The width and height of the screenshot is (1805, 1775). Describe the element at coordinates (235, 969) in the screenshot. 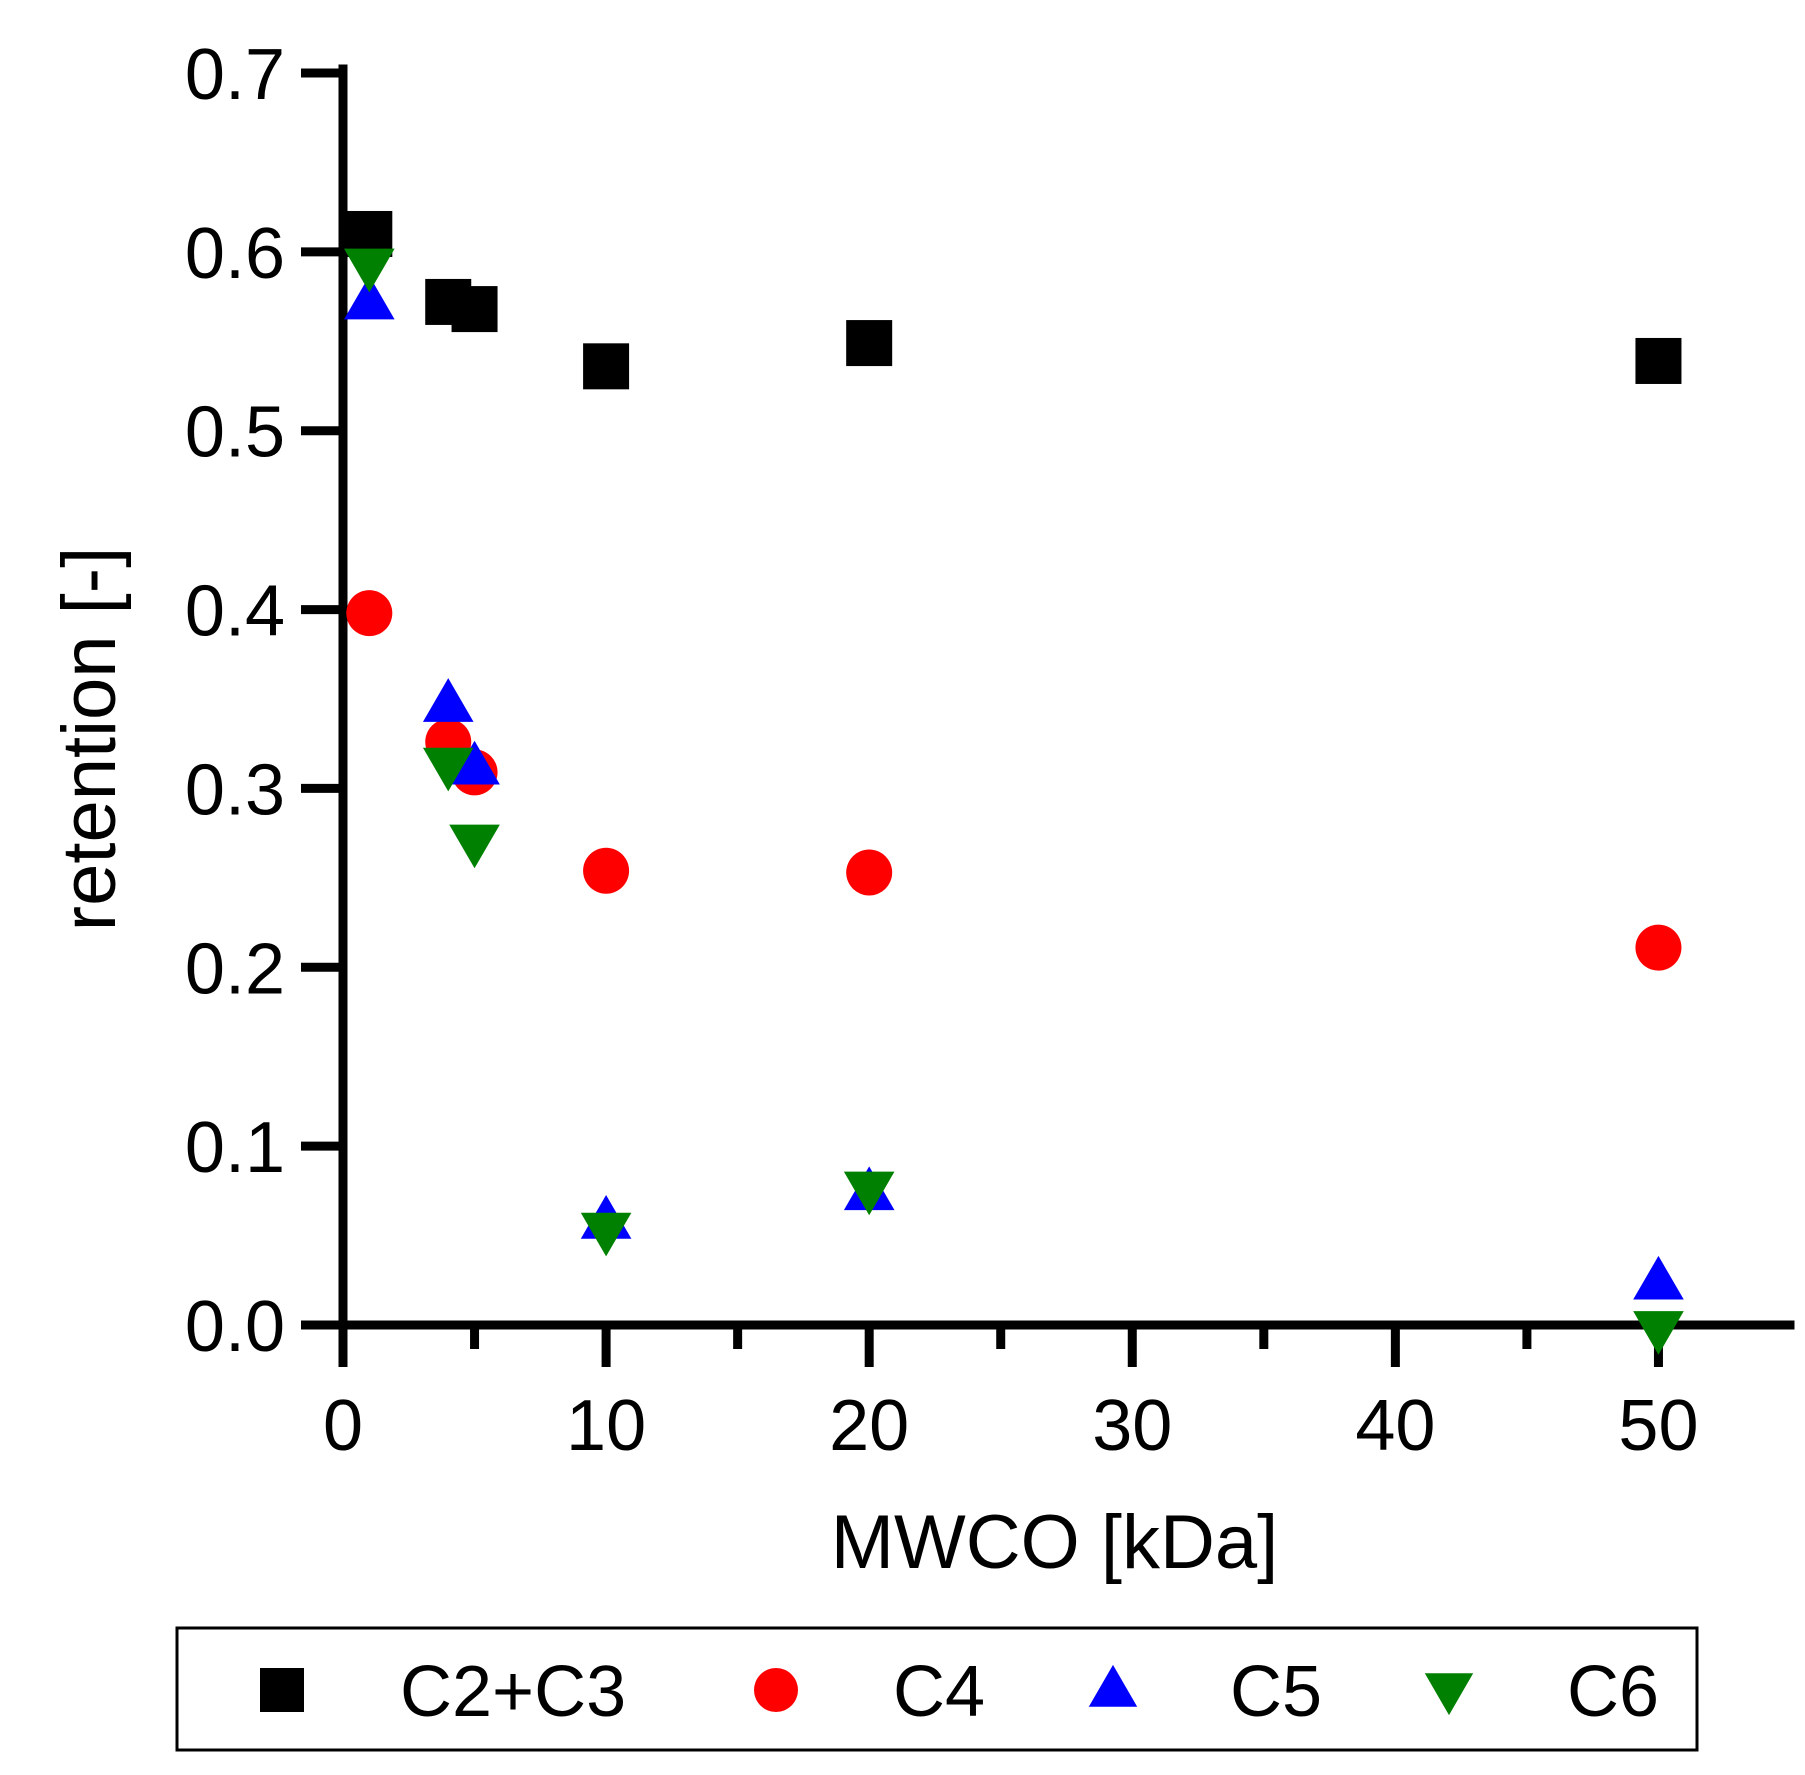

I see `y-tick-label: 0.2` at that location.